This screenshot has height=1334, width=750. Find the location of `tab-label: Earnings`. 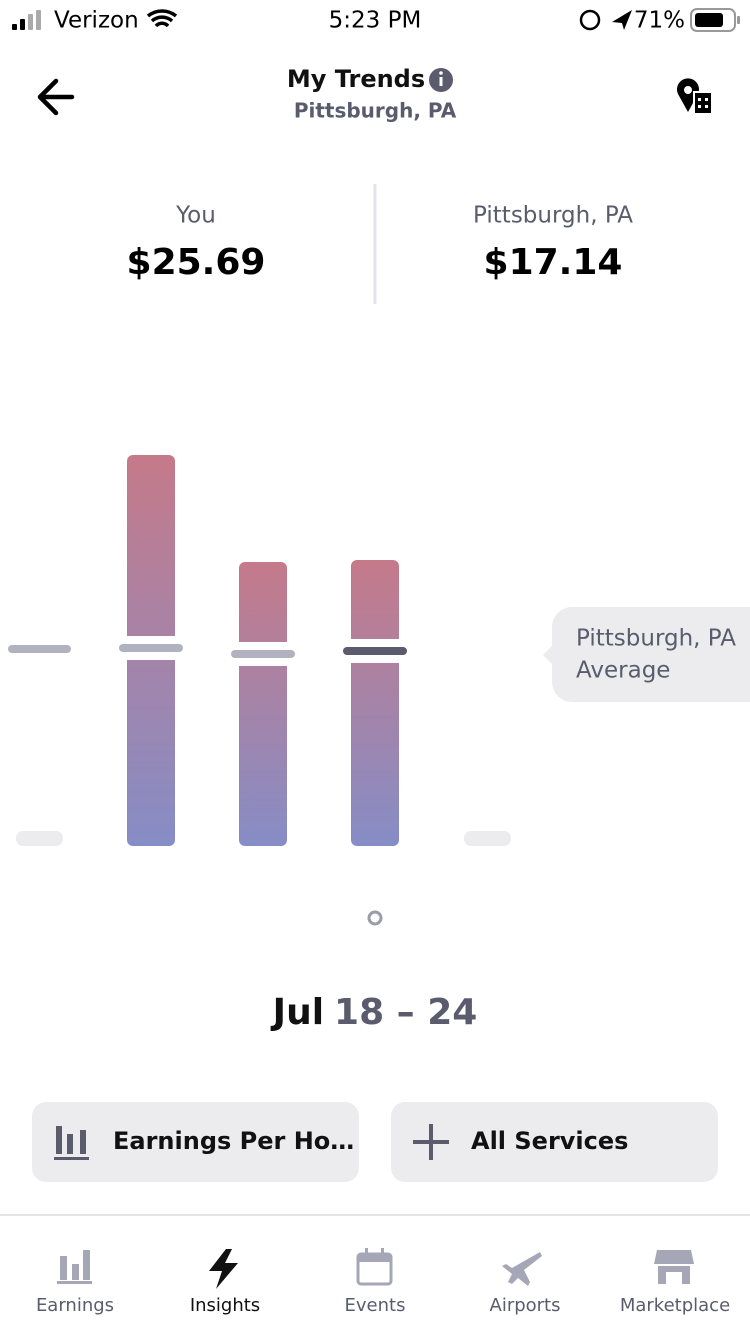

tab-label: Earnings is located at coordinates (75, 1305).